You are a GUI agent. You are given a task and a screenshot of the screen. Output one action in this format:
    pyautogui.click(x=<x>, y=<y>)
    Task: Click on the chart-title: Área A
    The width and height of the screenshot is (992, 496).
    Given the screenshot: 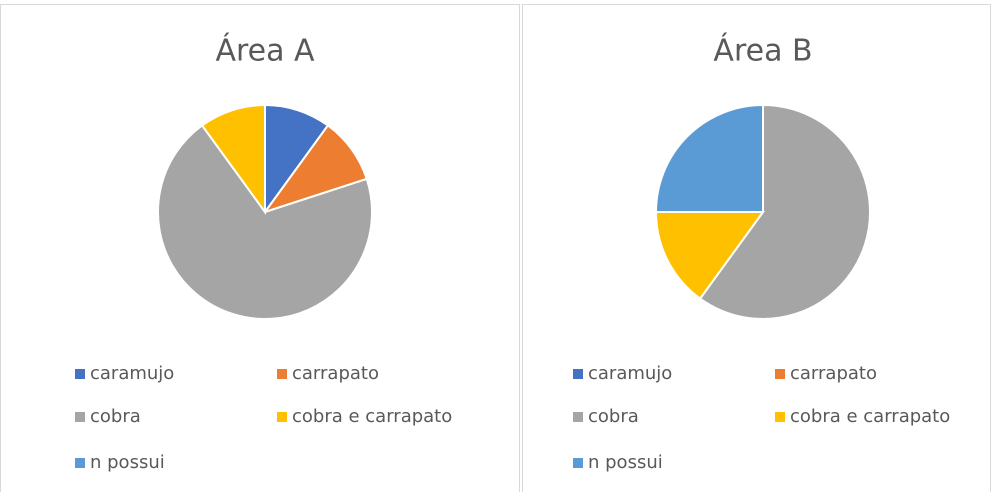 What is the action you would take?
    pyautogui.click(x=265, y=51)
    